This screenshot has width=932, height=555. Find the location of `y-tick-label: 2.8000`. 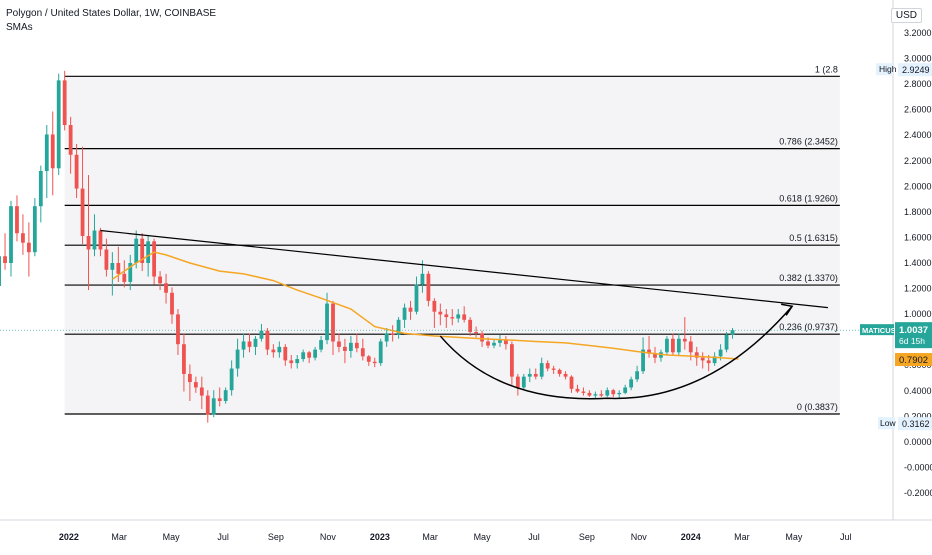

y-tick-label: 2.8000 is located at coordinates (918, 84).